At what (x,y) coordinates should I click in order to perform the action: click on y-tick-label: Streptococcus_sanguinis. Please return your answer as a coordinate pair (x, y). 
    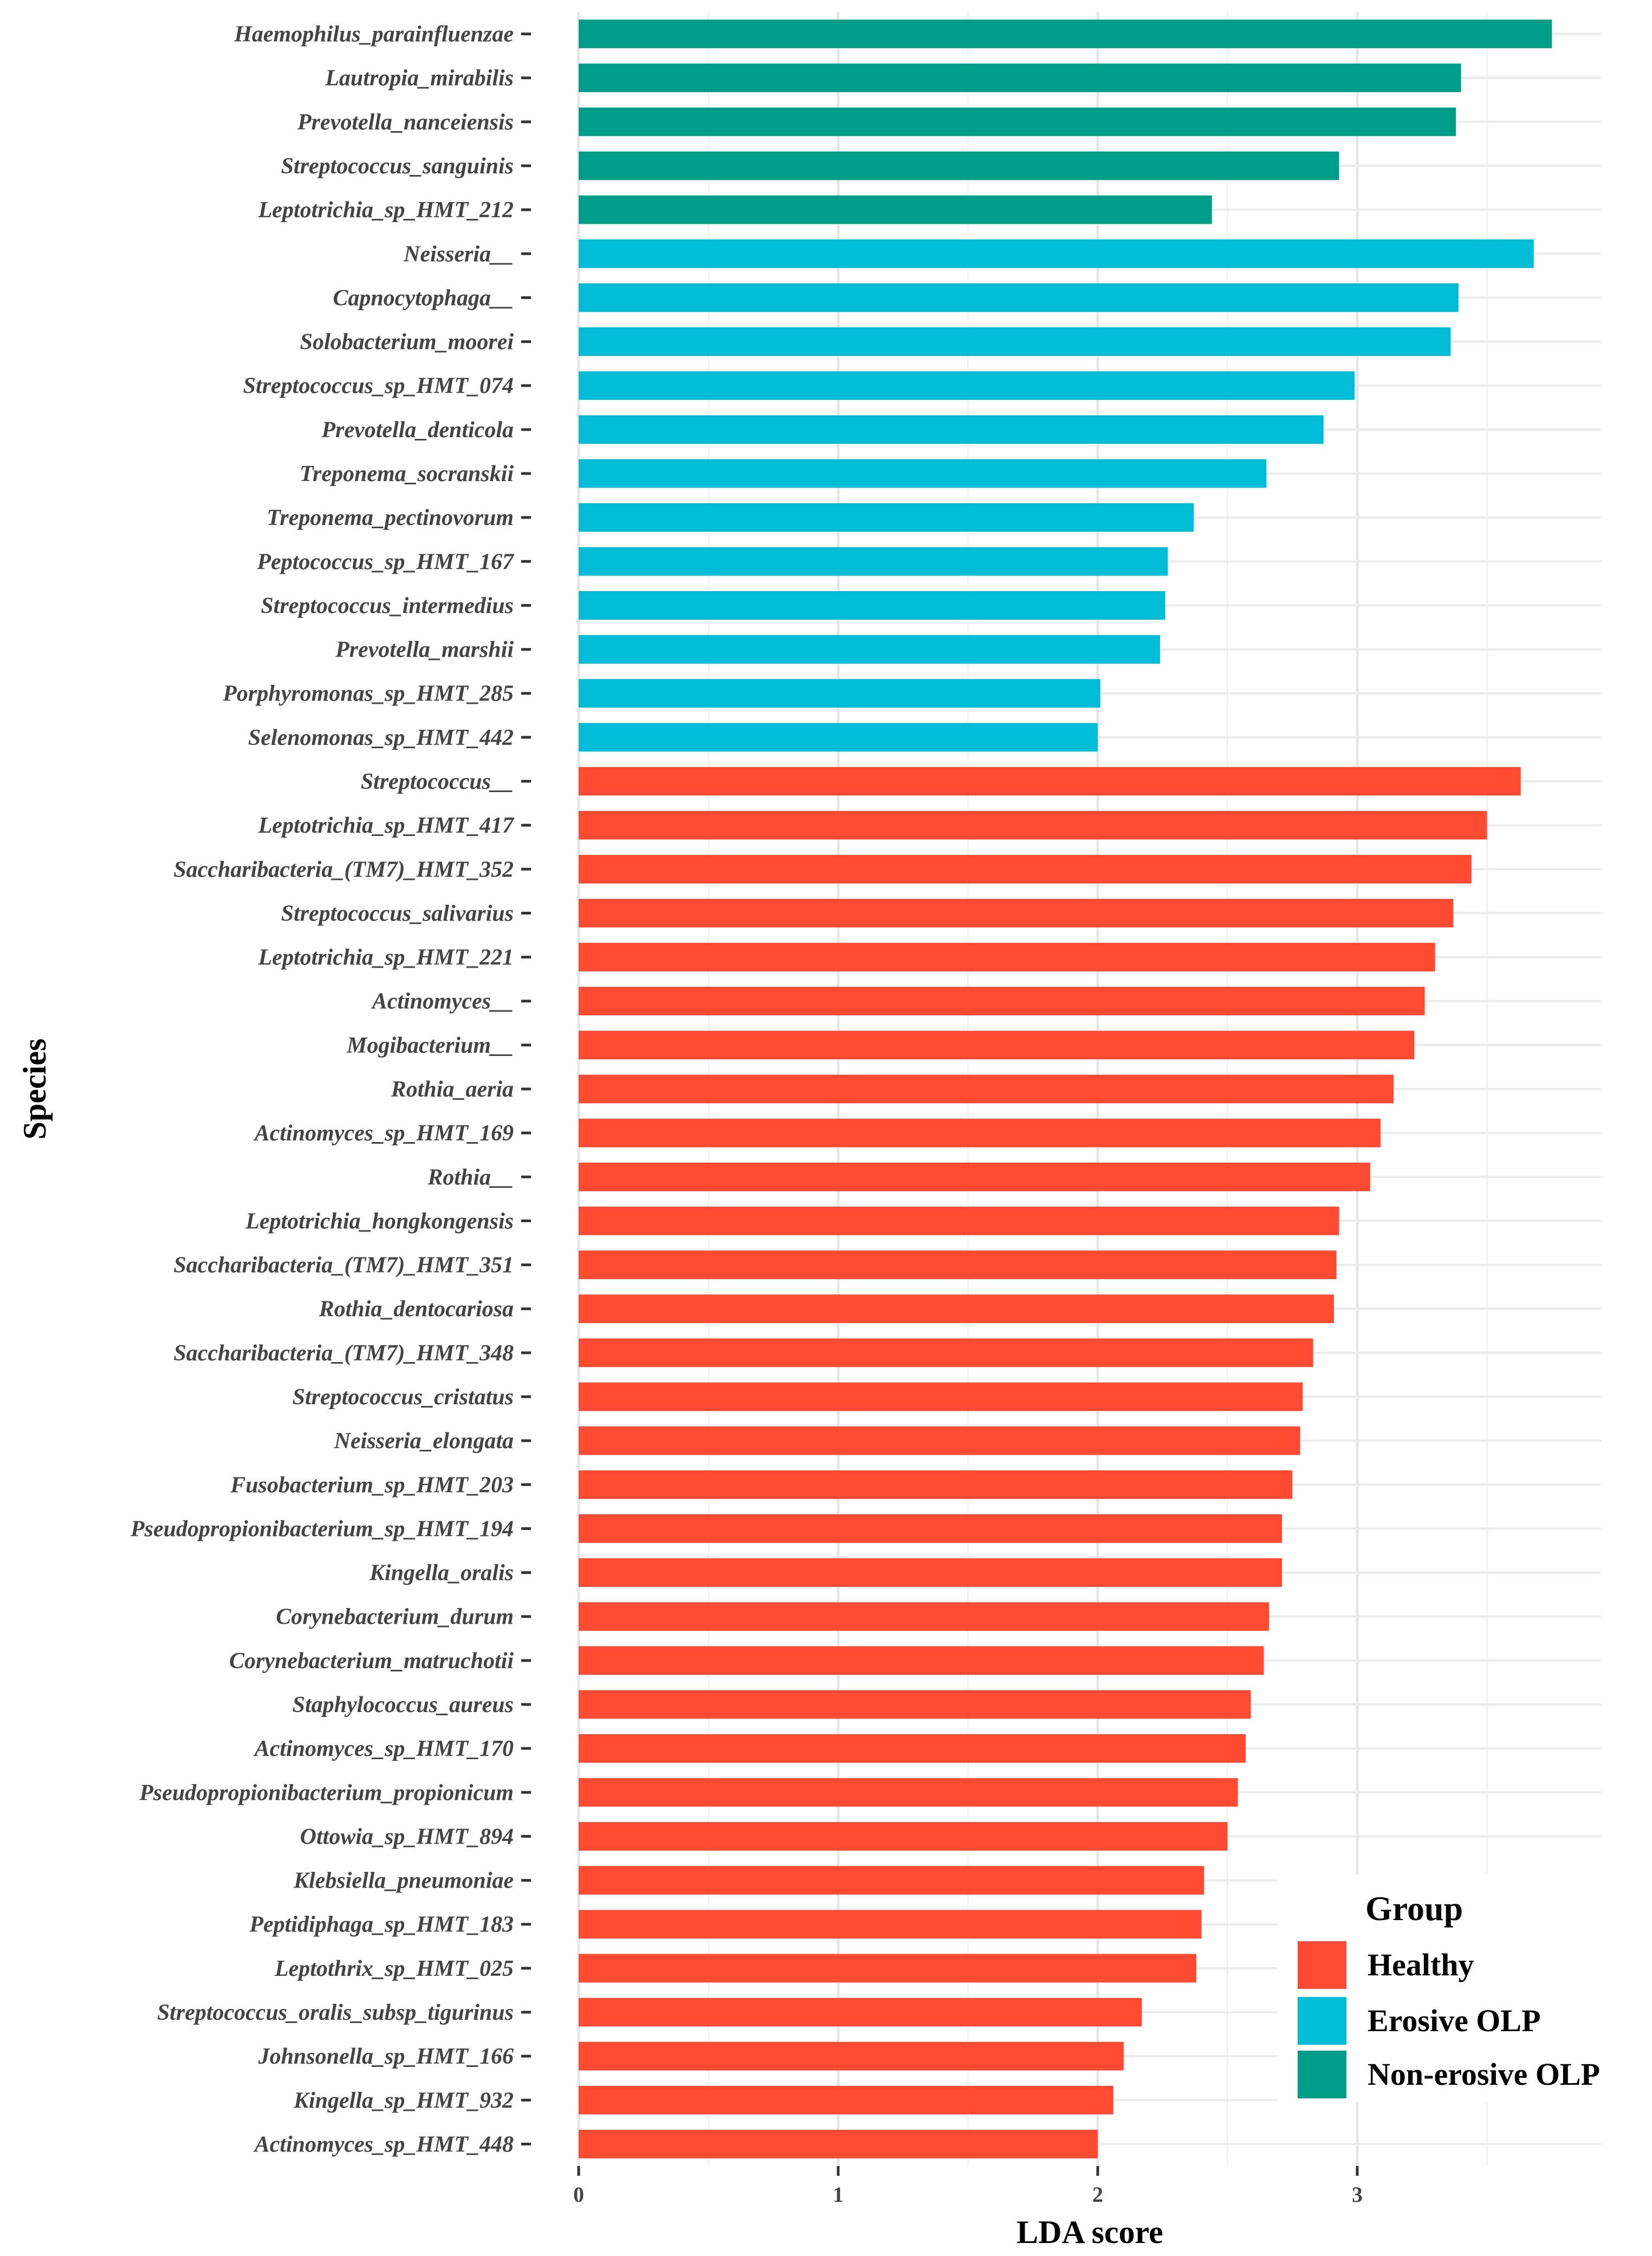
    Looking at the image, I should click on (397, 166).